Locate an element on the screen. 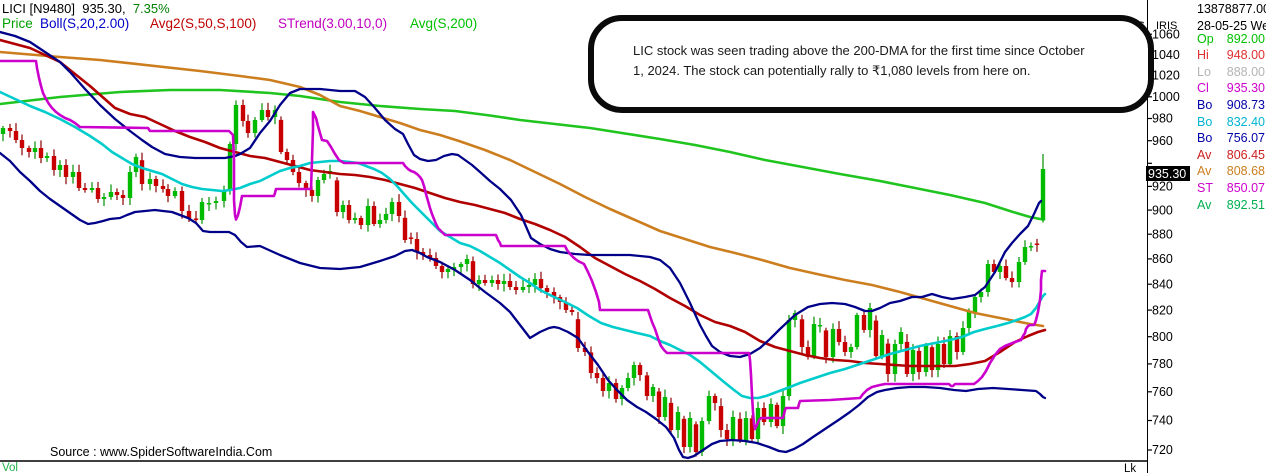 This screenshot has height=473, width=1266. svg-text: 780 is located at coordinates (1162, 364).